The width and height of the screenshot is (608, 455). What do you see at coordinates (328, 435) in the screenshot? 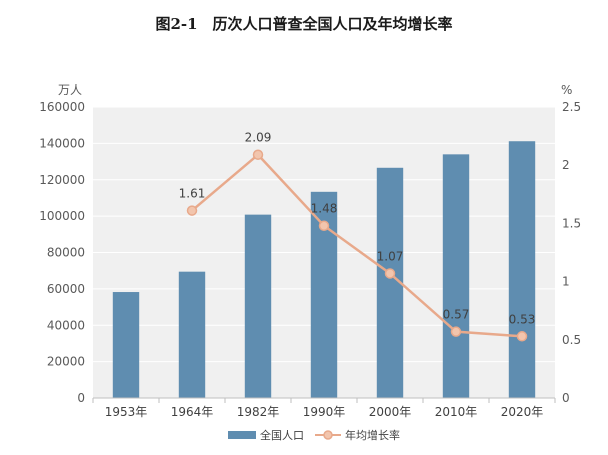
I see `legend-line-marker` at bounding box center [328, 435].